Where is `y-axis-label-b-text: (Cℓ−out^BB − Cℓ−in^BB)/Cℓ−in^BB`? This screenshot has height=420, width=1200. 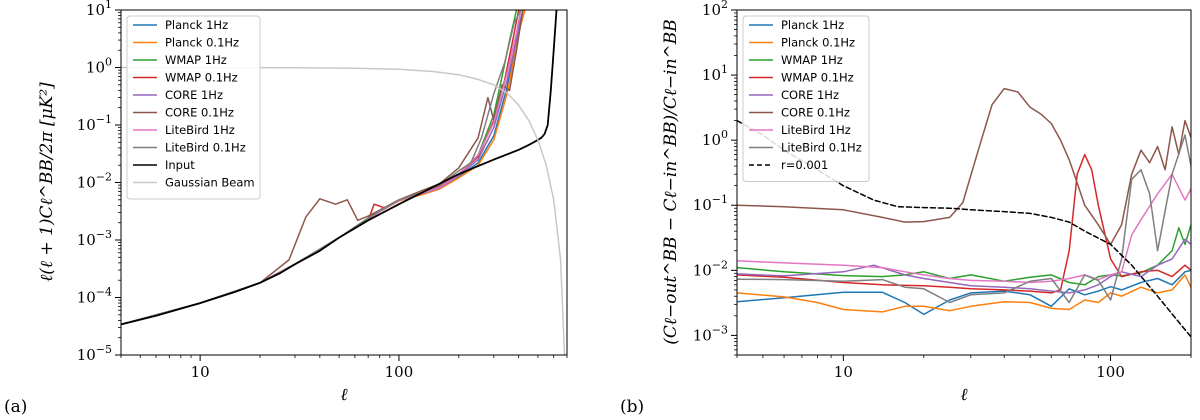
y-axis-label-b-text: (Cℓ−out^BB − Cℓ−in^BB)/Cℓ−in^BB is located at coordinates (671, 182).